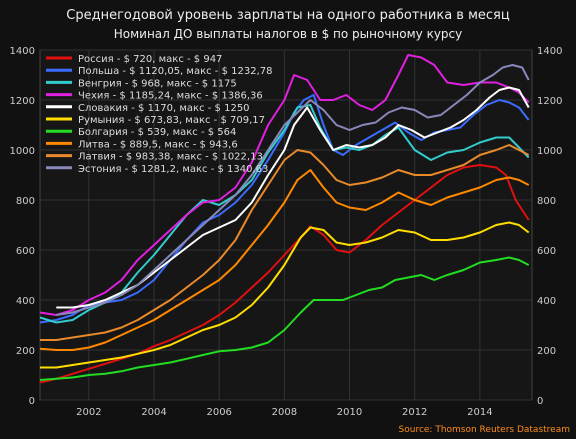 This screenshot has height=439, width=576. Describe the element at coordinates (22, 151) in the screenshot. I see `y-tick-label-left: 1000` at that location.